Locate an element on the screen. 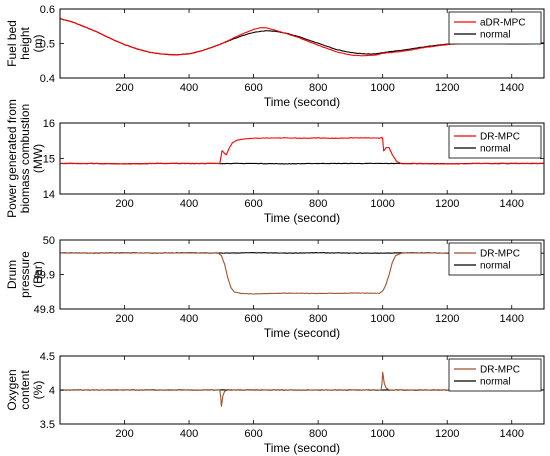 The image size is (550, 456). plot-lines is located at coordinates (302, 150).